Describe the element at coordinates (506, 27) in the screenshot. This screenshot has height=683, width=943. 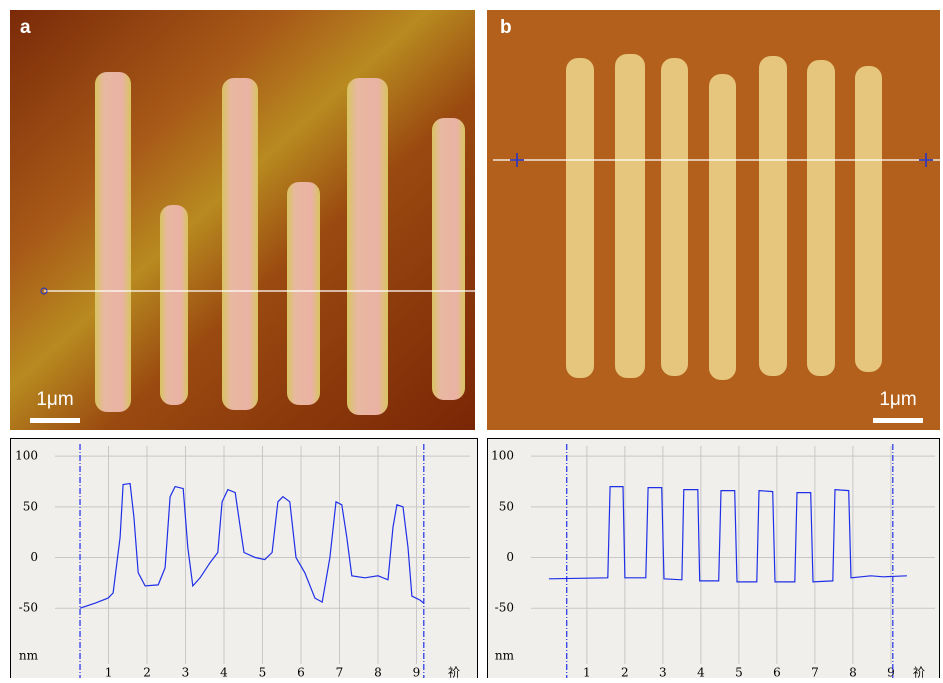
I see `panel-label: b` at that location.